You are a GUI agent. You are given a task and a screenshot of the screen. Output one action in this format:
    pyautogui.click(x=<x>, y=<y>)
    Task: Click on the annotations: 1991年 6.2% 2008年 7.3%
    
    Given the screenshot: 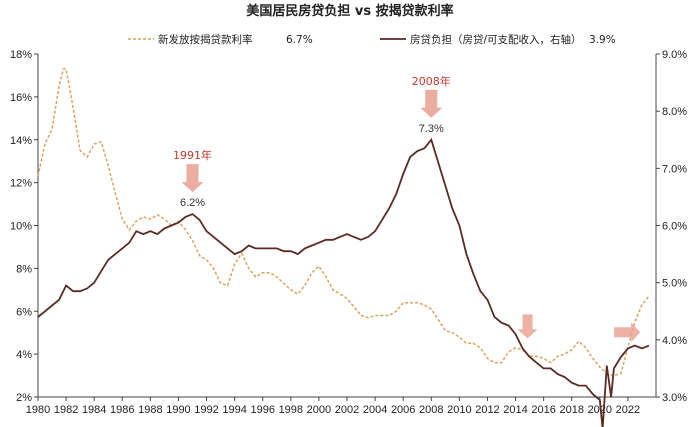 What is the action you would take?
    pyautogui.click(x=312, y=141)
    